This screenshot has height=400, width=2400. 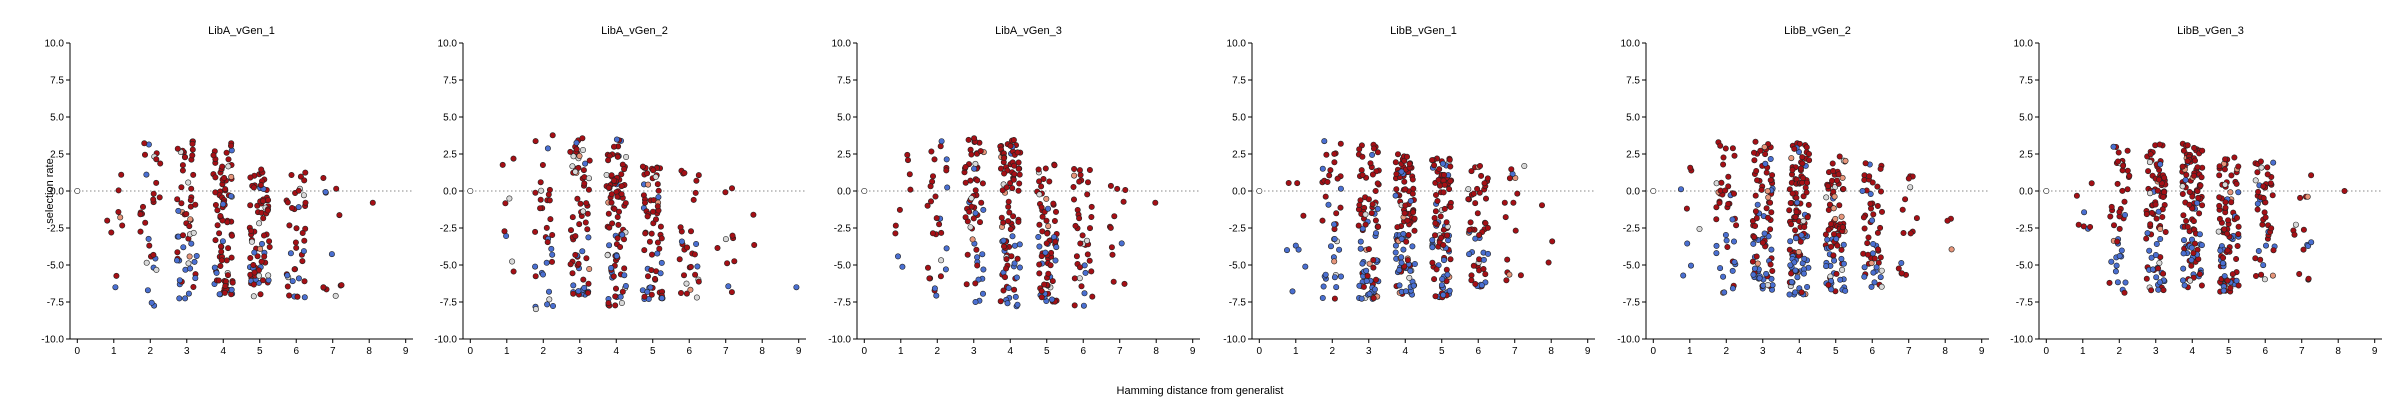 I want to click on y-tick-label: -10.0, so click(x=1628, y=340).